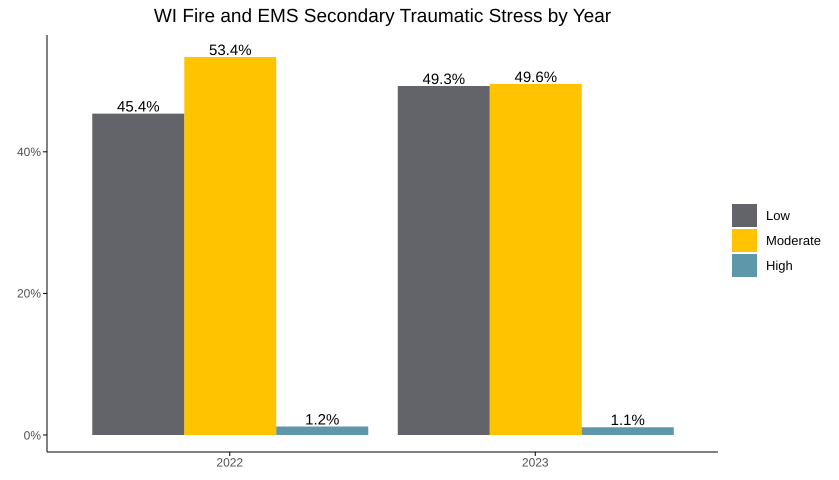  What do you see at coordinates (536, 77) in the screenshot?
I see `data-label: 49.6%` at bounding box center [536, 77].